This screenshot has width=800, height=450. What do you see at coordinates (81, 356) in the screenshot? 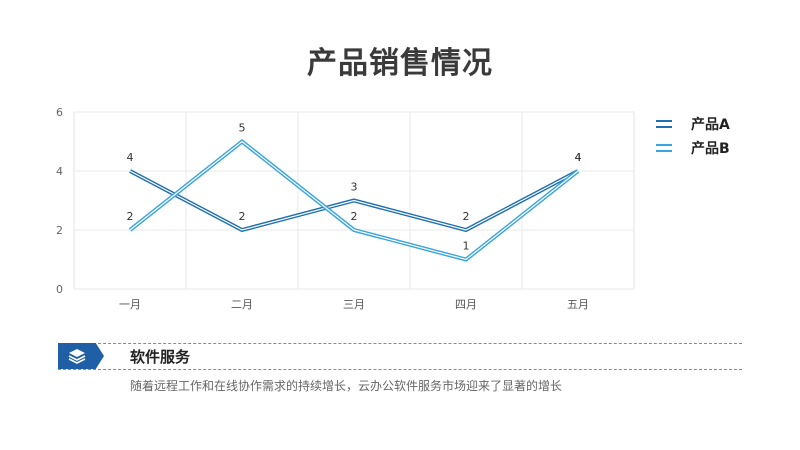
I see `layers-icon` at bounding box center [81, 356].